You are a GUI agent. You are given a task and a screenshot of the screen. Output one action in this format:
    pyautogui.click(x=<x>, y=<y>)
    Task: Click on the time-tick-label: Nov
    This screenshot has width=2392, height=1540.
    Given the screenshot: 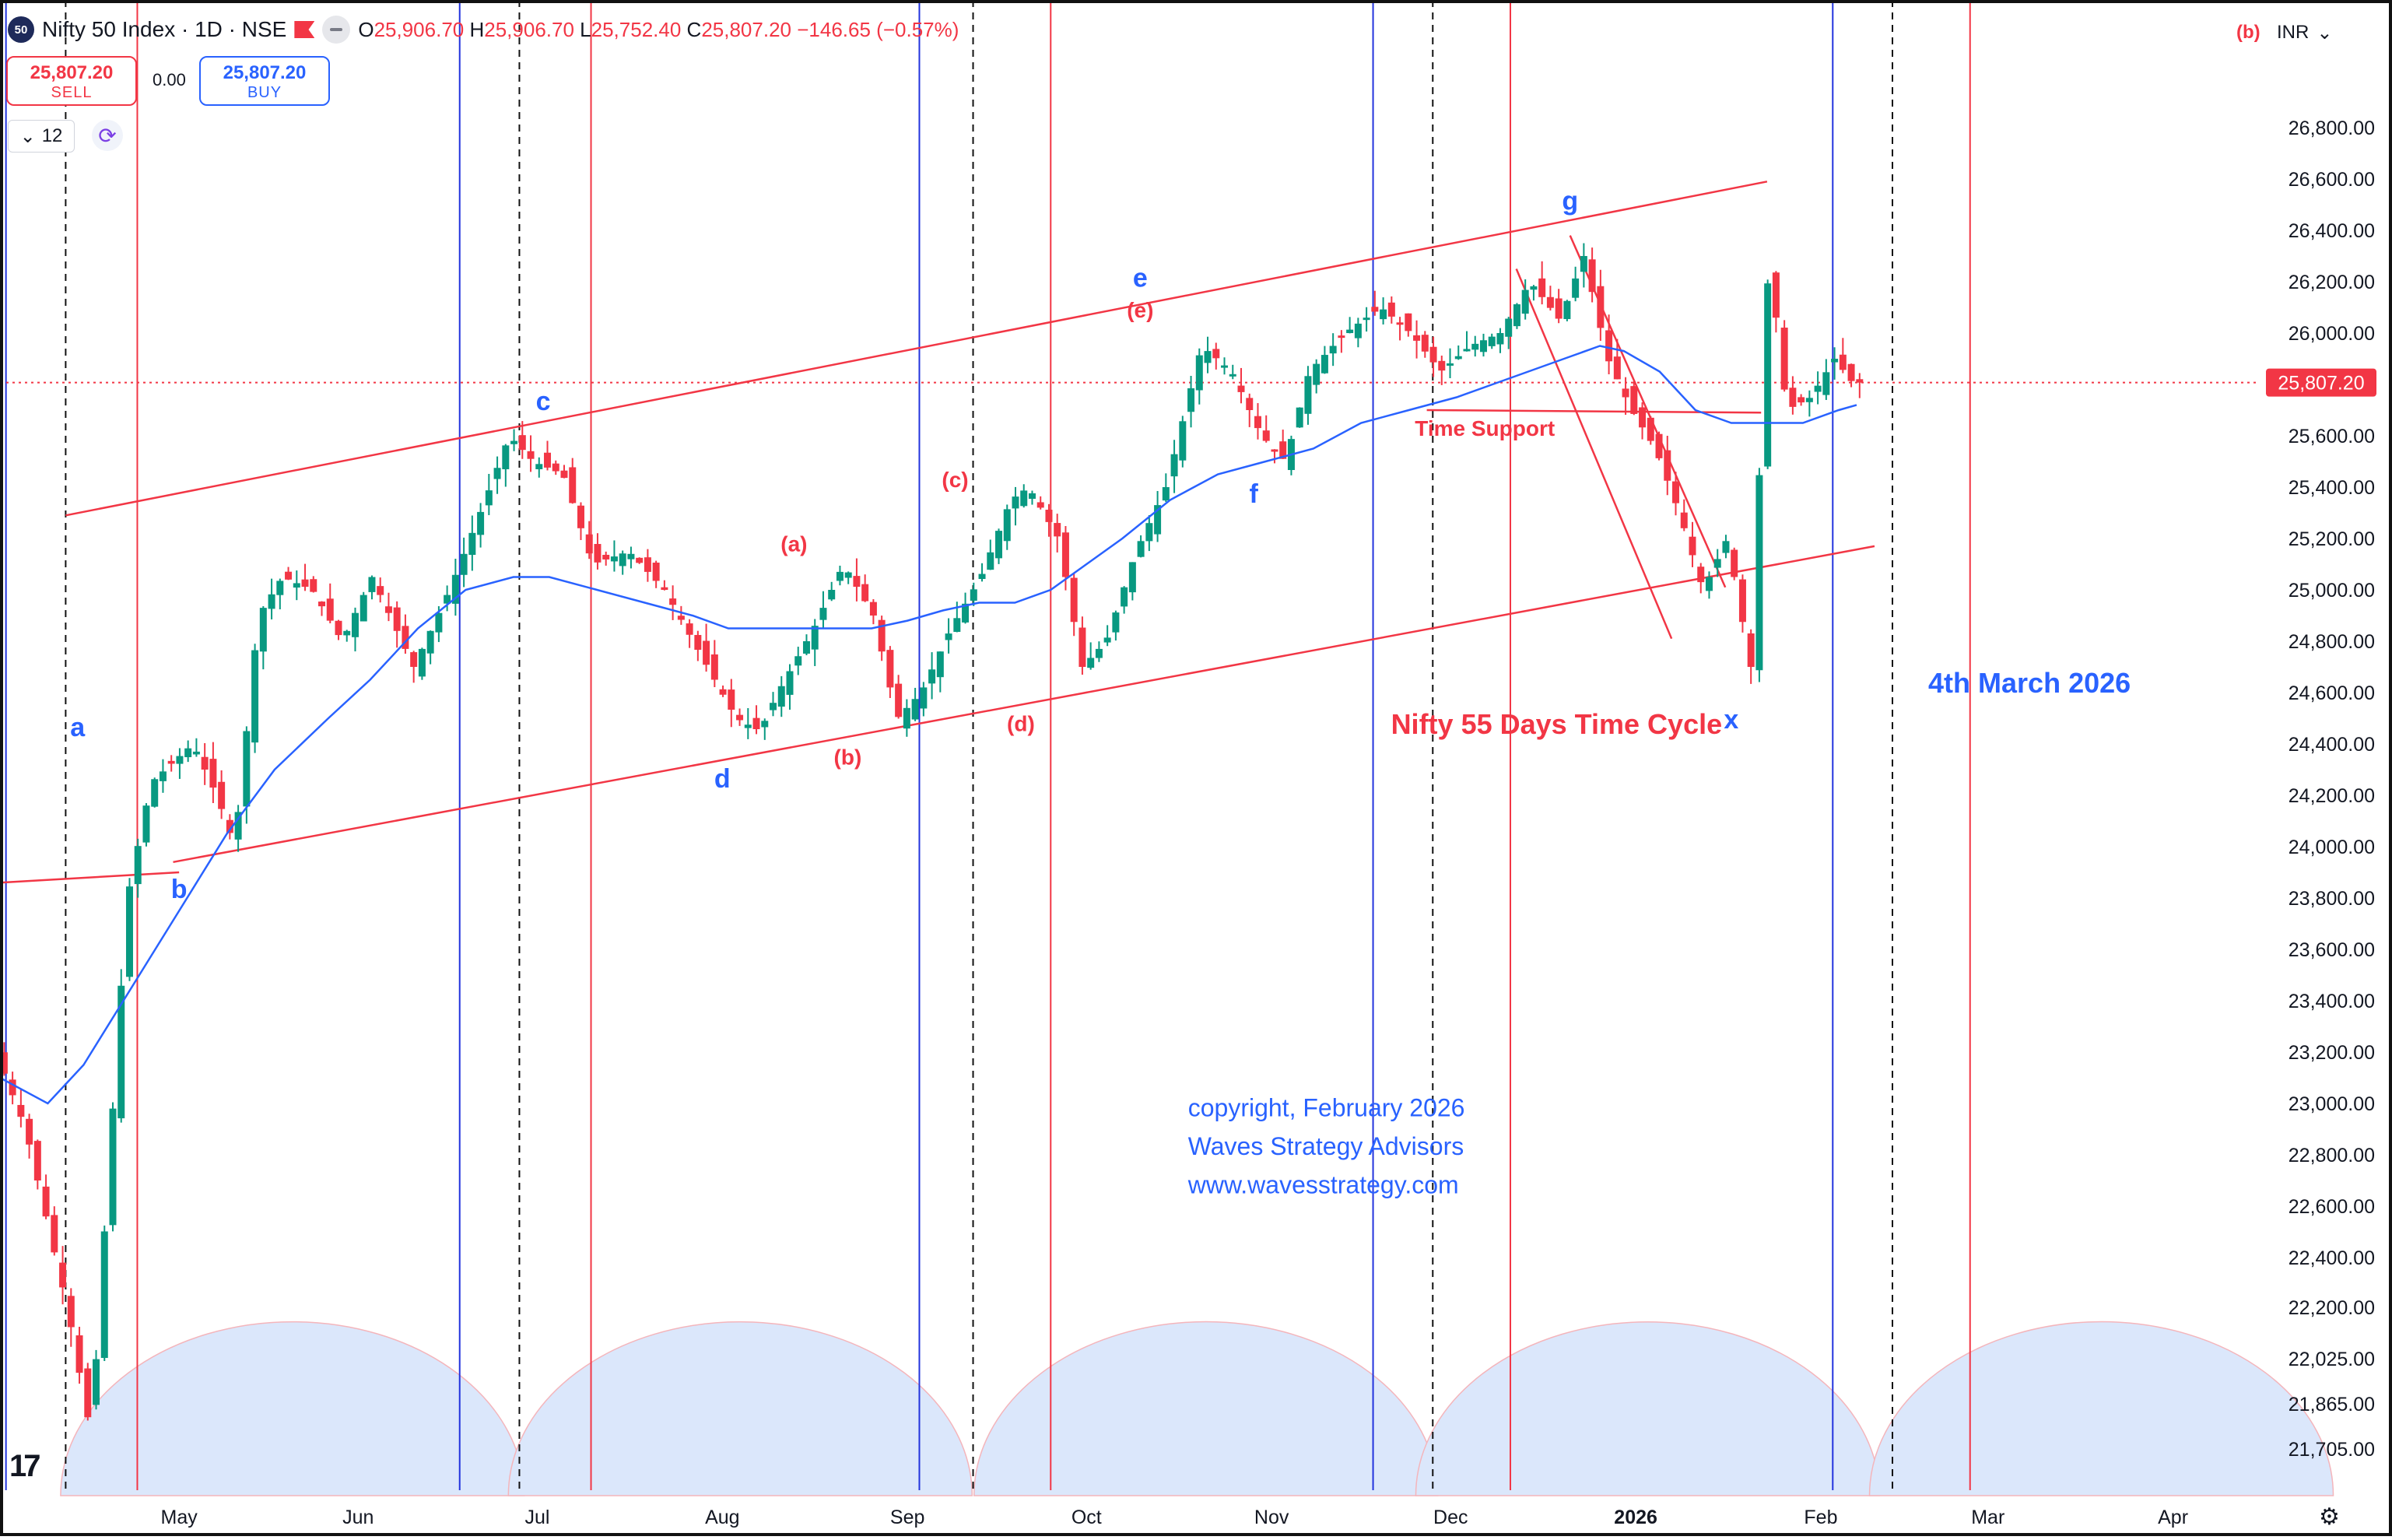 What is the action you would take?
    pyautogui.click(x=1271, y=1517)
    